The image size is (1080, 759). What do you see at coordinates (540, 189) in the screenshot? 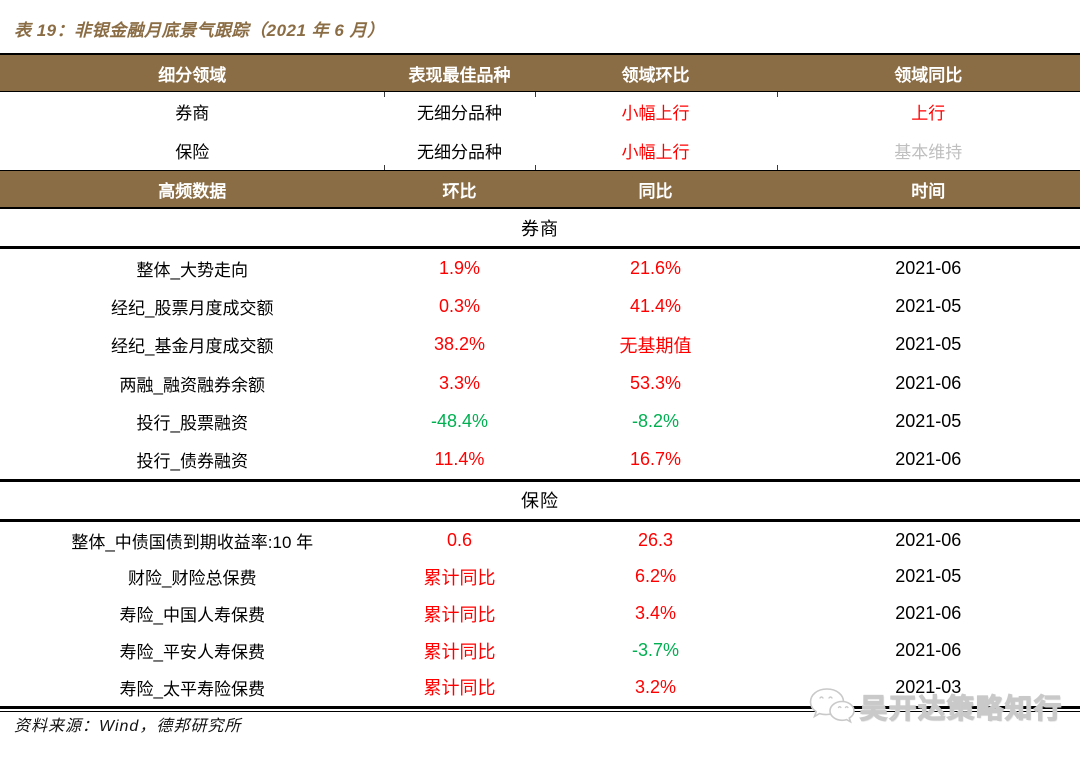
I see `detail-header-row: 高频数据 环比 同比 时间` at bounding box center [540, 189].